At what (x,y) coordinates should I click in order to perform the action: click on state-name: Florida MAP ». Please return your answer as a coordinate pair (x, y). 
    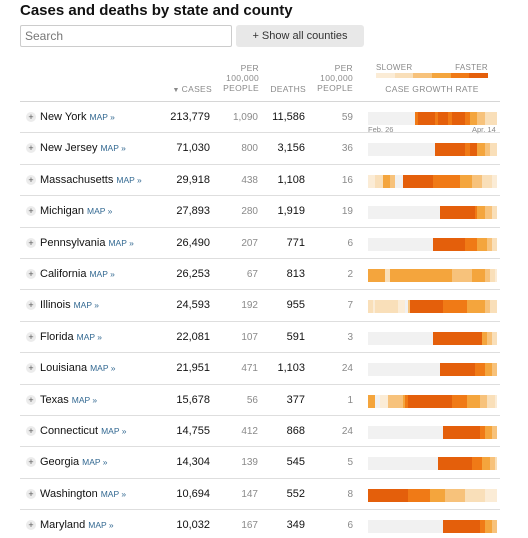
    Looking at the image, I should click on (71, 337).